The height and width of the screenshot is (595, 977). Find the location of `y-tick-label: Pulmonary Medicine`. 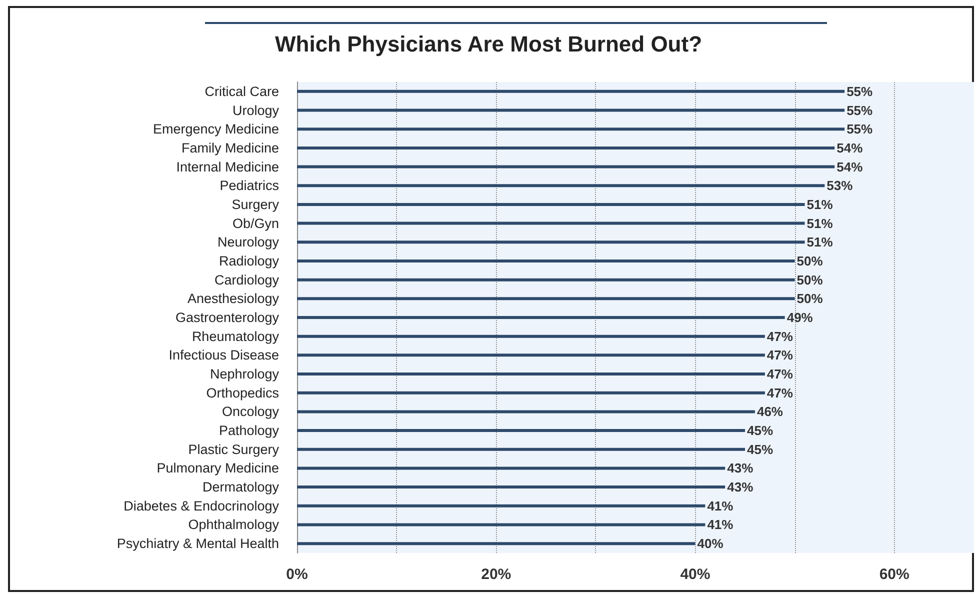

y-tick-label: Pulmonary Medicine is located at coordinates (217, 468).